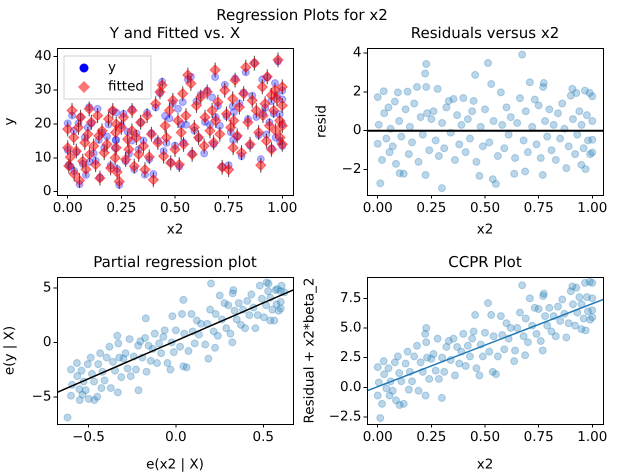 This screenshot has height=475, width=617. I want to click on y-axis-title: e(y | X), so click(10, 351).